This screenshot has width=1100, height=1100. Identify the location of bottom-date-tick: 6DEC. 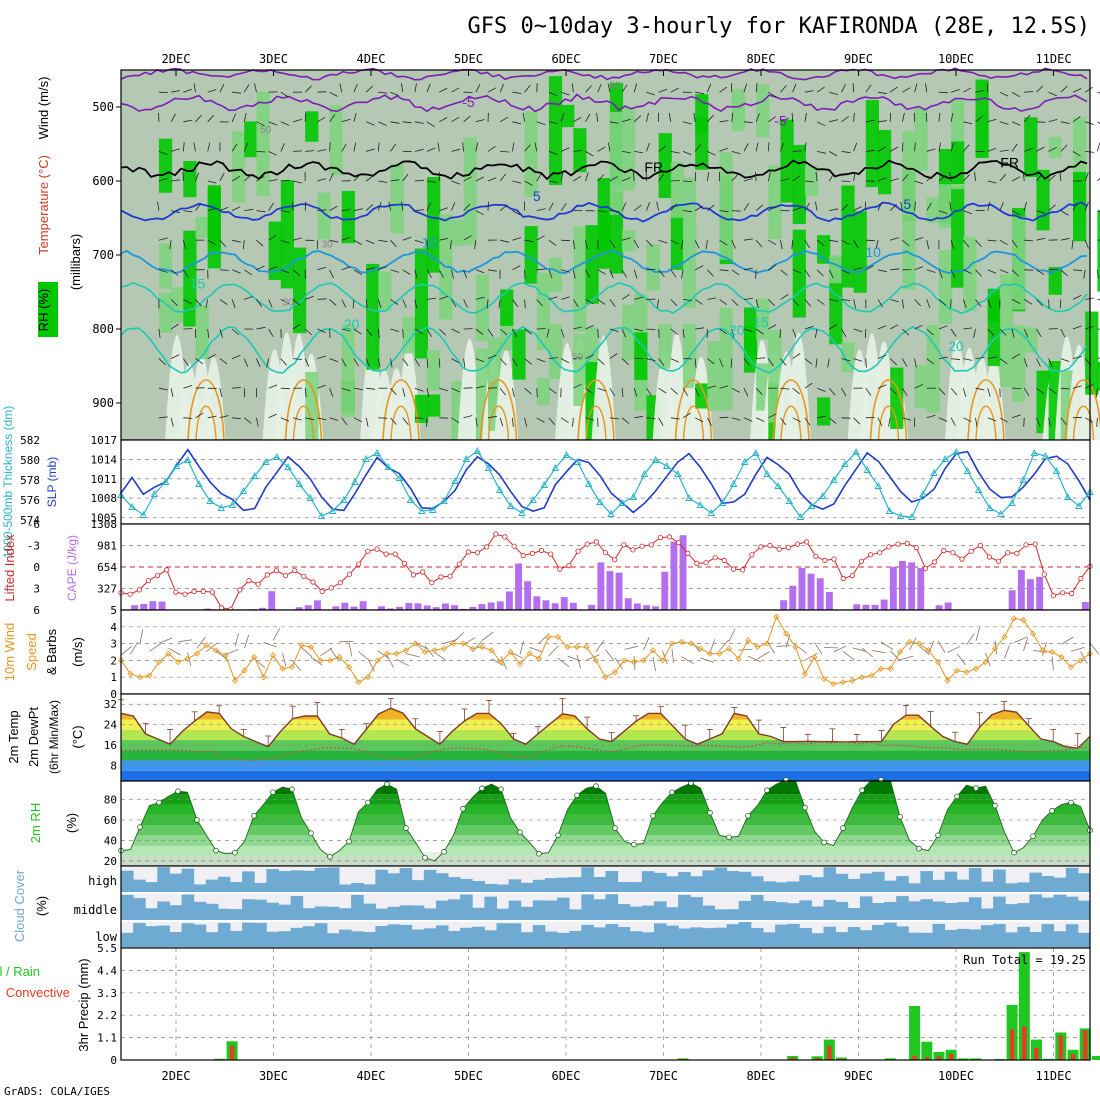
(566, 1076).